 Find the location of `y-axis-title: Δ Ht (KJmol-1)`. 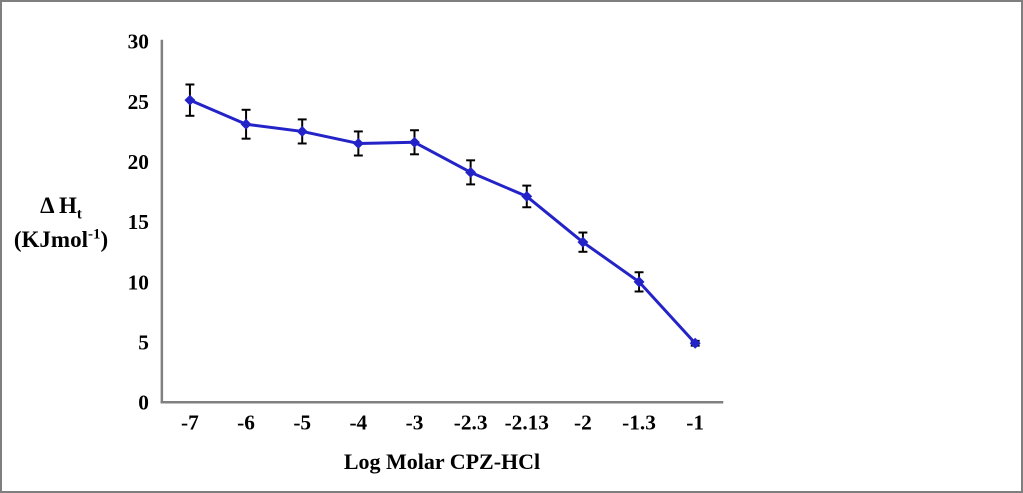

y-axis-title: Δ Ht (KJmol-1) is located at coordinates (61, 222).